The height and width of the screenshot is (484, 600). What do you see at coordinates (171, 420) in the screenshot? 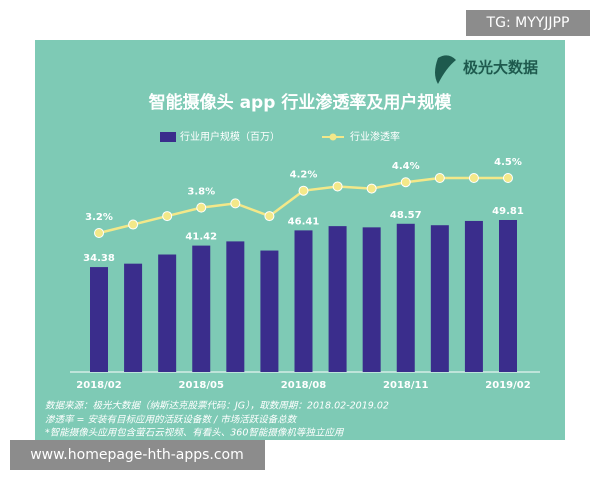
I see `note: 渗透率 = 安装有目标应用的活跃设备数 / 市场活跃设备总数` at bounding box center [171, 420].